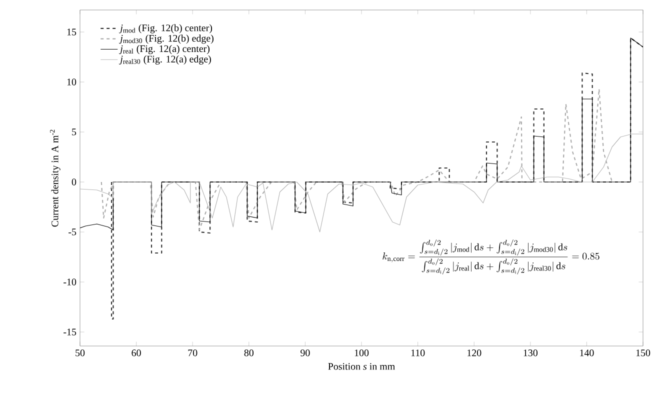 The height and width of the screenshot is (399, 665). Describe the element at coordinates (70, 282) in the screenshot. I see `y-tick-label: -10` at that location.